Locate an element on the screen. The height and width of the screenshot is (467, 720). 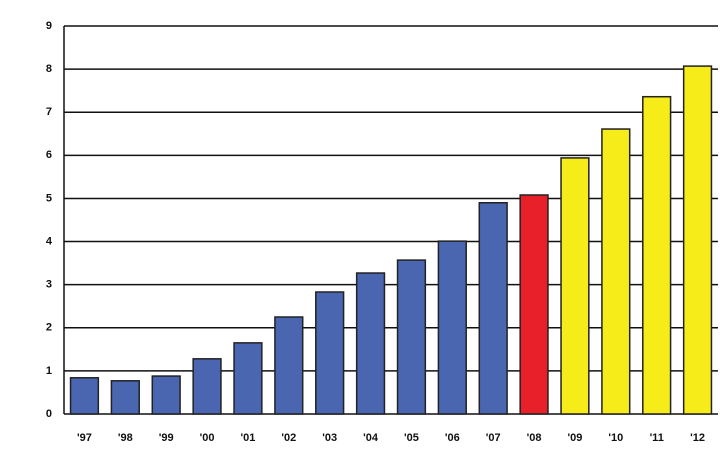
y-tick-label: 9 is located at coordinates (49, 26).